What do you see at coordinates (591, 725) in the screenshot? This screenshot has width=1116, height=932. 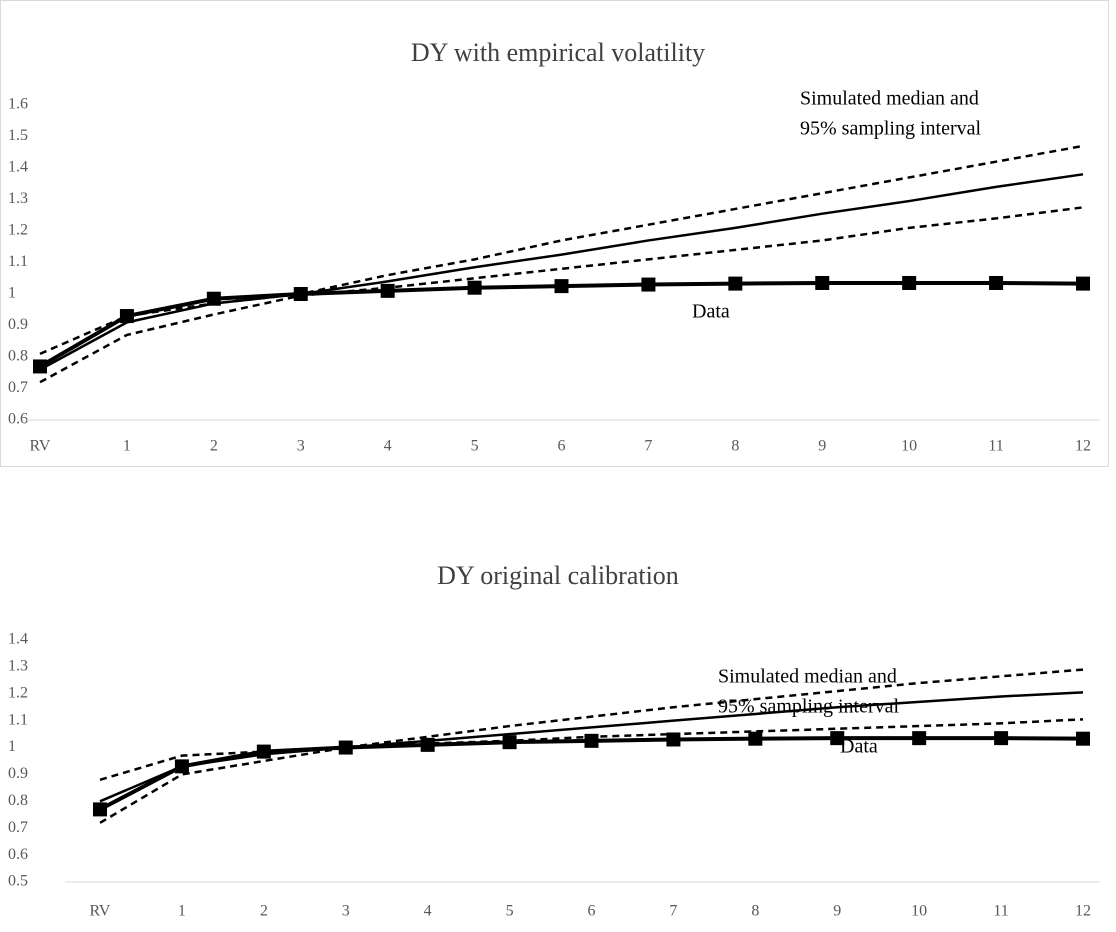 I see `simulated-line` at bounding box center [591, 725].